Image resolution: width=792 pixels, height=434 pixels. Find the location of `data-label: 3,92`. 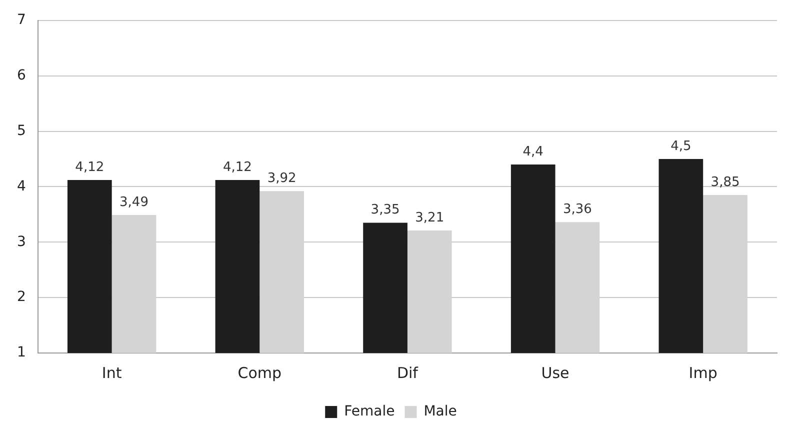

data-label: 3,92 is located at coordinates (281, 178).